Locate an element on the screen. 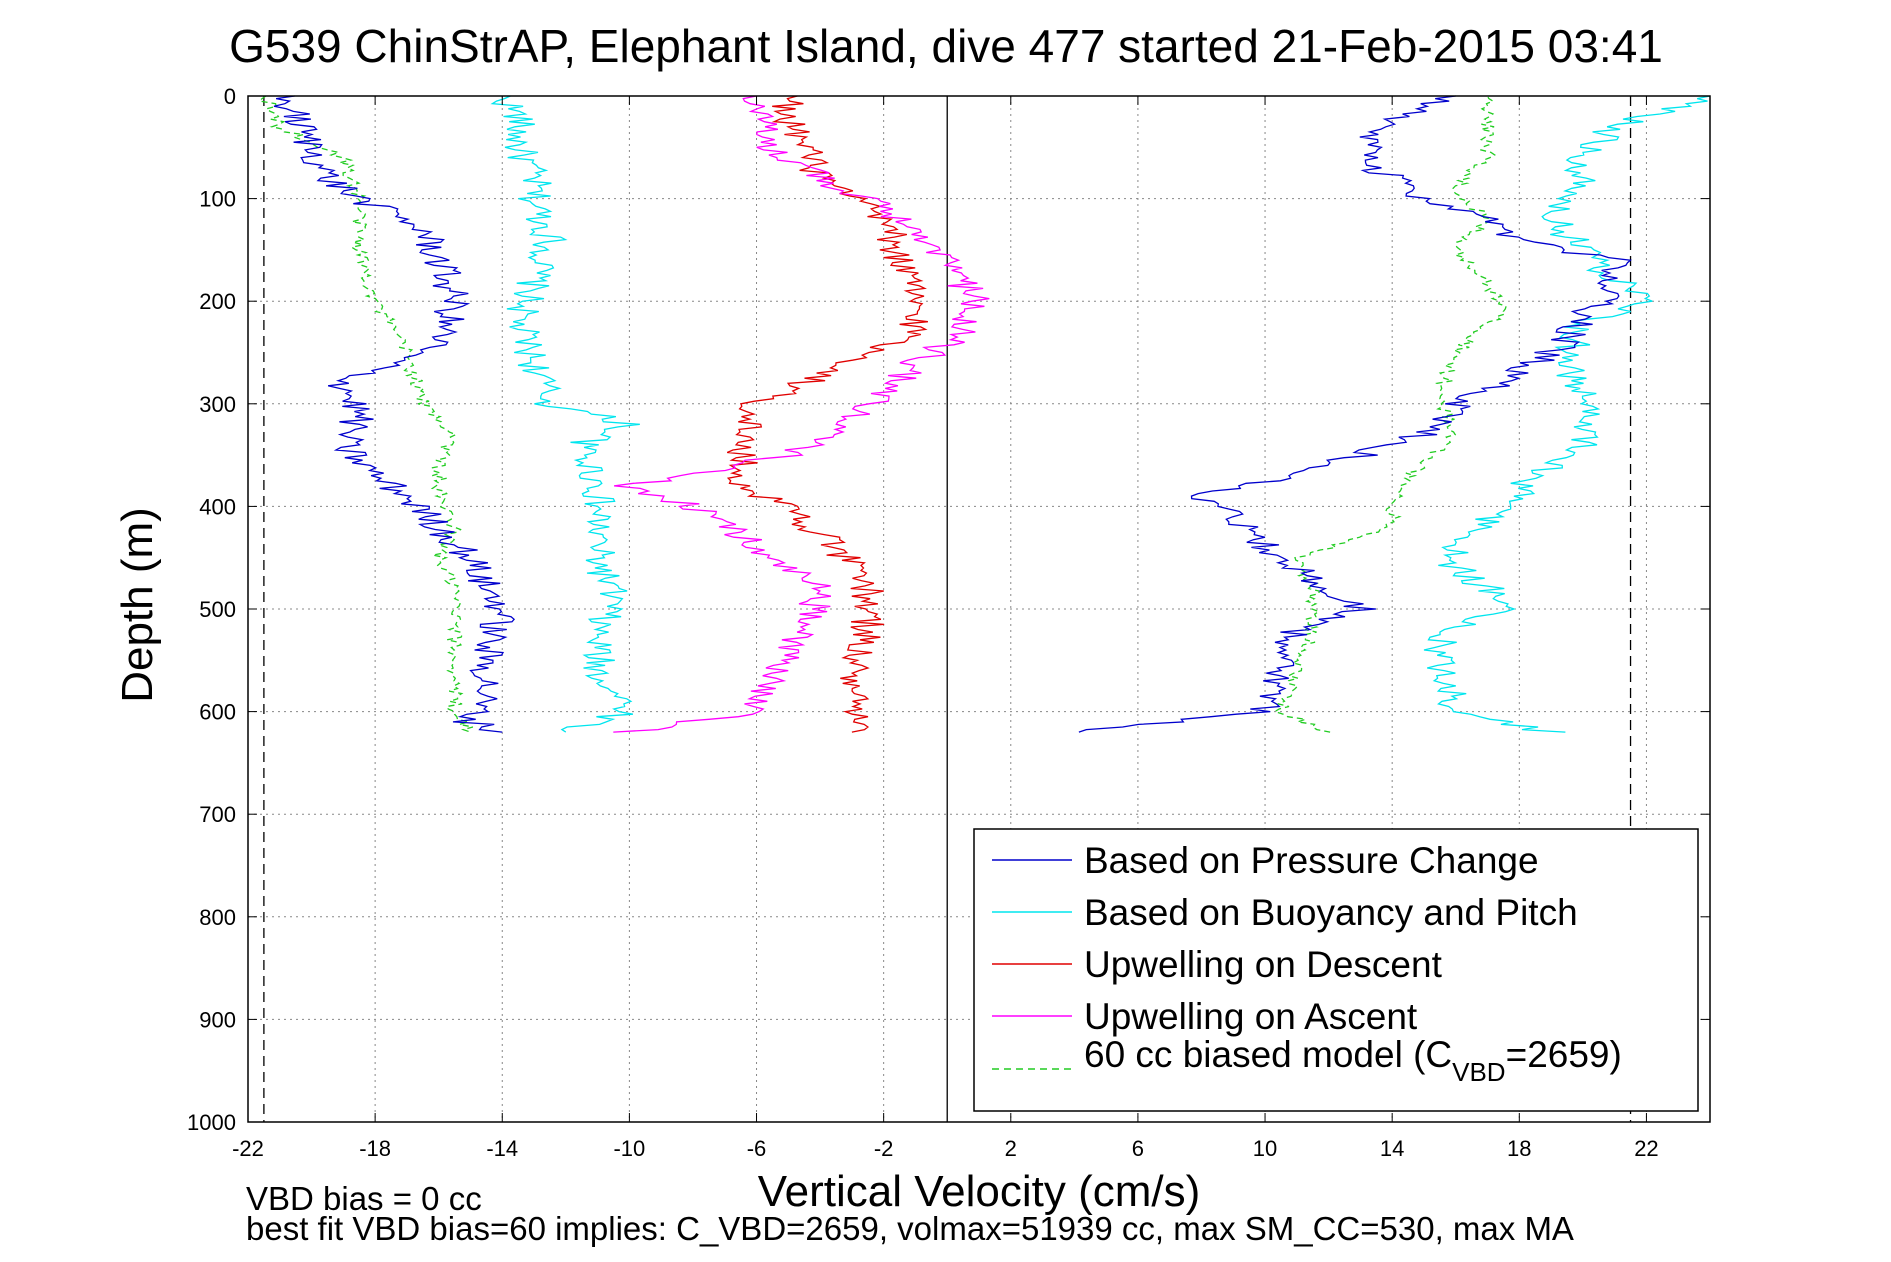 Image resolution: width=1891 pixels, height=1262 pixels. y-tick-label: 100 is located at coordinates (217, 199).